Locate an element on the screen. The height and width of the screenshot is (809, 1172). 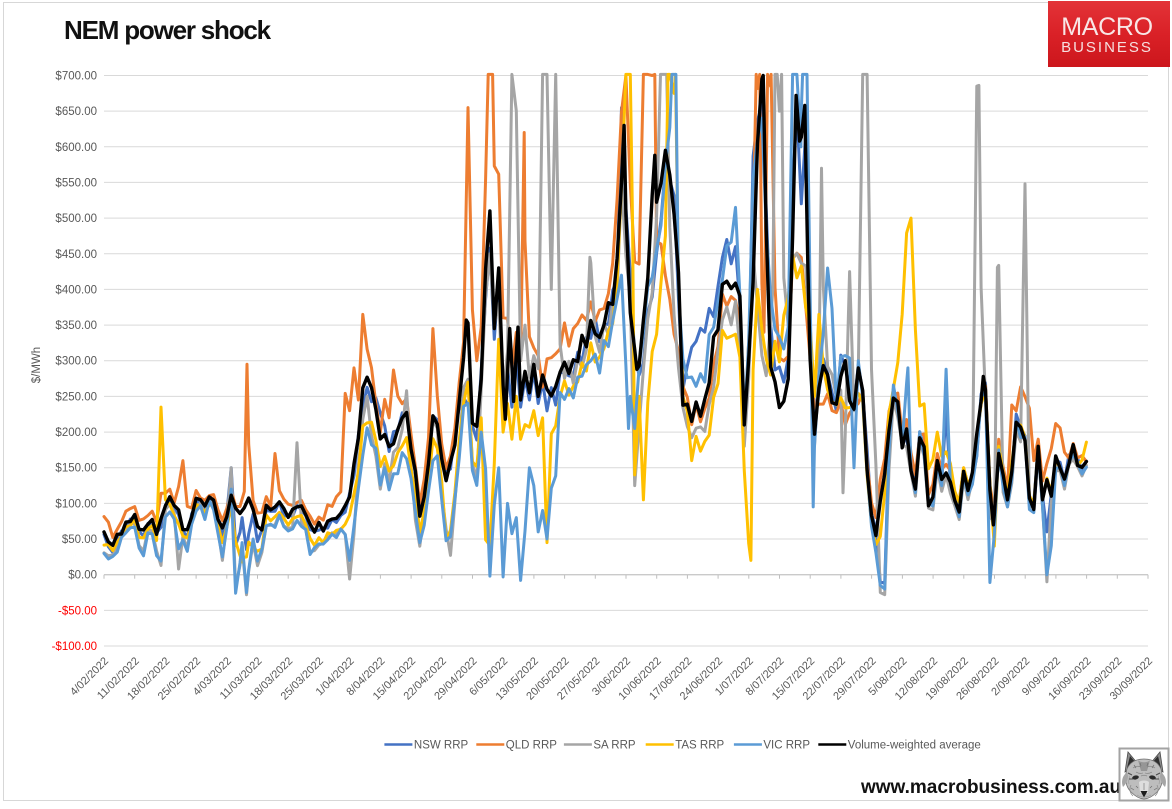
svg-text: QLD RRP is located at coordinates (531, 746).